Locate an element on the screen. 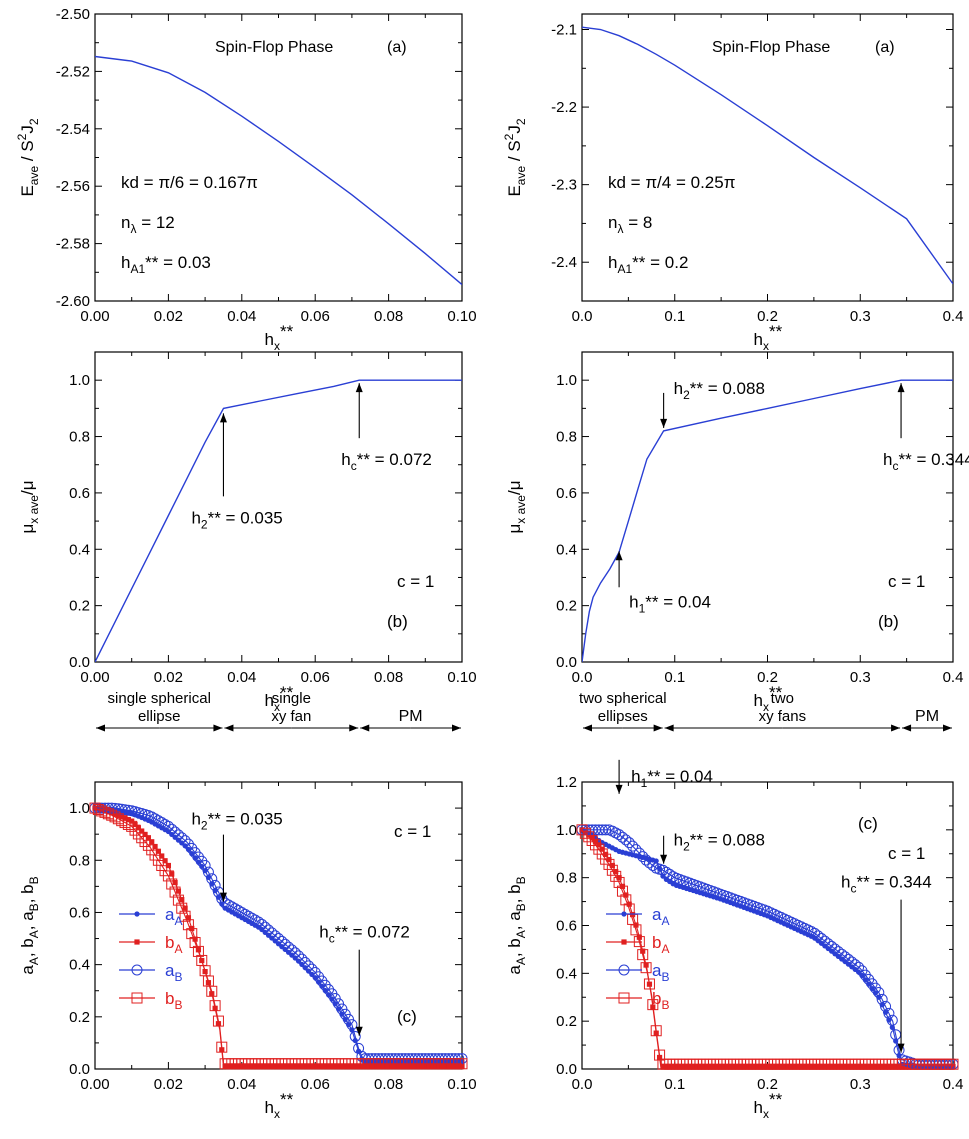  panel-label: (c) is located at coordinates (407, 1016).